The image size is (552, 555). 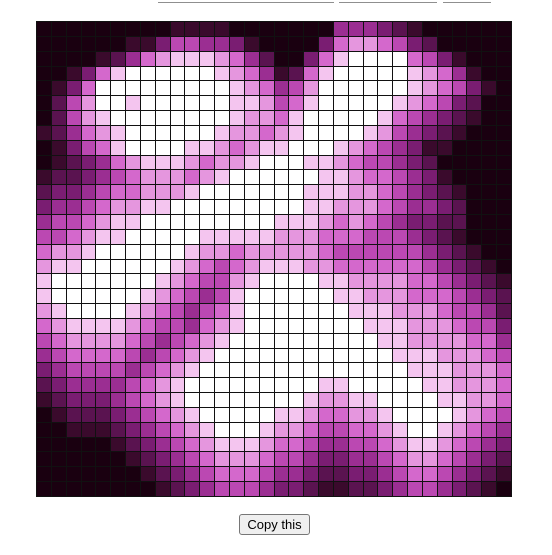 What do you see at coordinates (274, 524) in the screenshot?
I see `copy-button: Copy this` at bounding box center [274, 524].